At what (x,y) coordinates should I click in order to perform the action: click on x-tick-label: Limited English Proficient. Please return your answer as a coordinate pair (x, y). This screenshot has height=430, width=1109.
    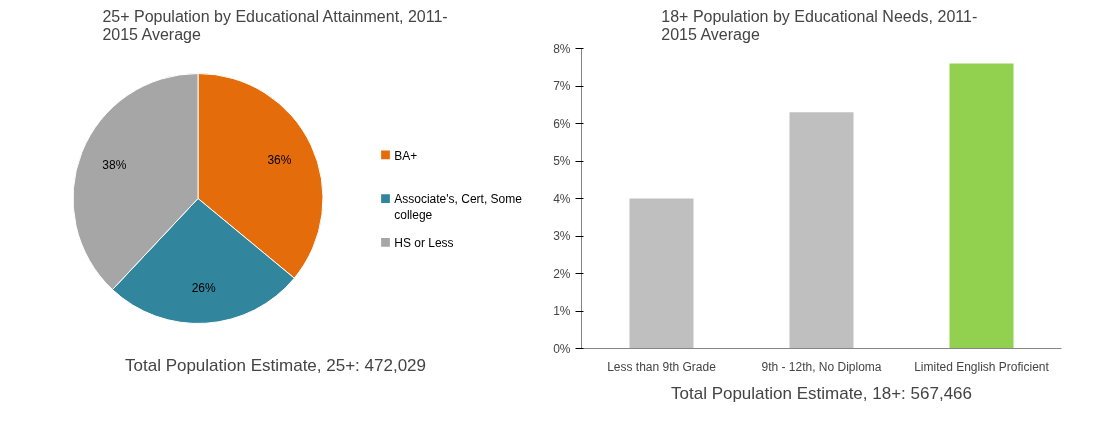
    Looking at the image, I should click on (982, 366).